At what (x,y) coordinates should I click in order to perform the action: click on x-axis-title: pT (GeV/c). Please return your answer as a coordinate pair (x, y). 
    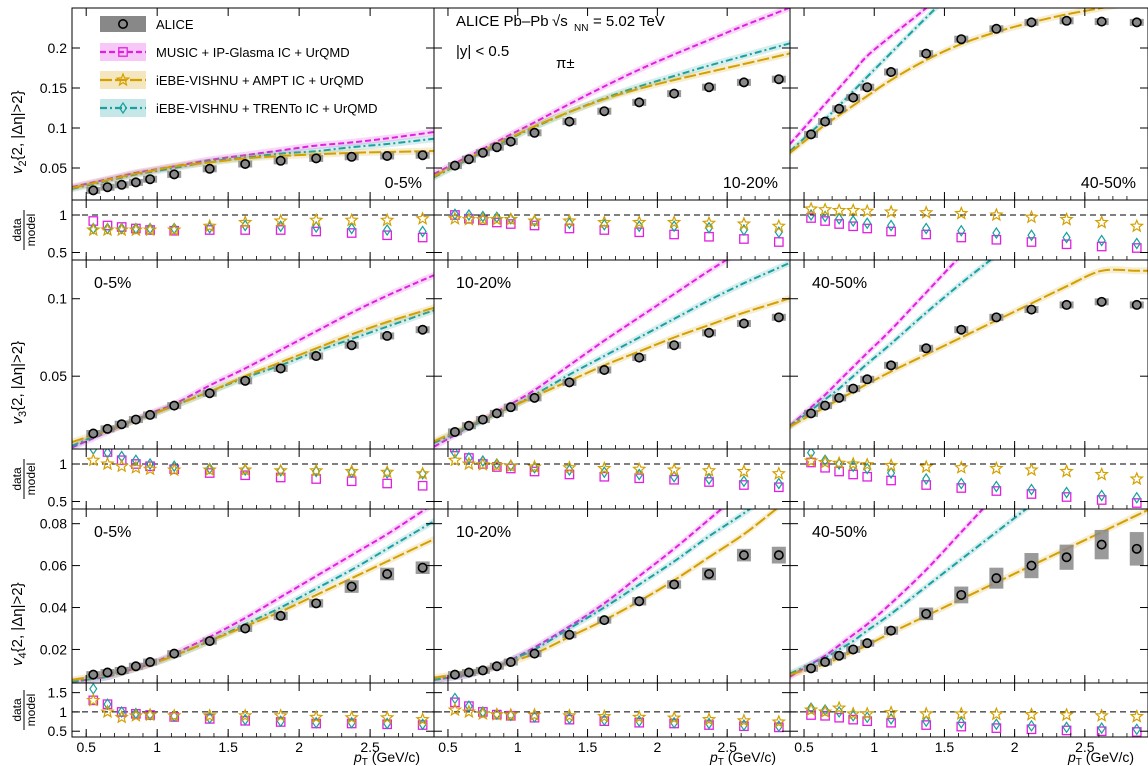
    Looking at the image, I should click on (742, 757).